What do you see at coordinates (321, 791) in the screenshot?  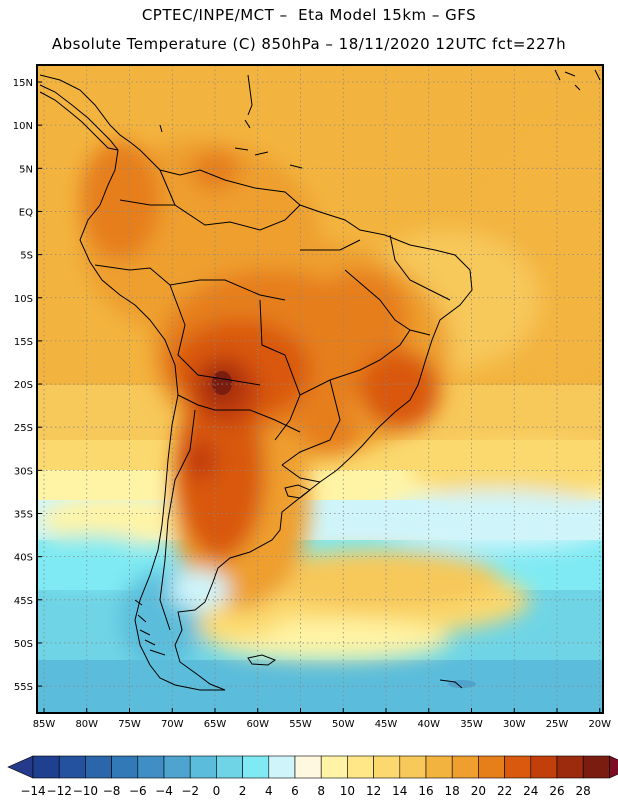 I see `colorbar-label: 8` at bounding box center [321, 791].